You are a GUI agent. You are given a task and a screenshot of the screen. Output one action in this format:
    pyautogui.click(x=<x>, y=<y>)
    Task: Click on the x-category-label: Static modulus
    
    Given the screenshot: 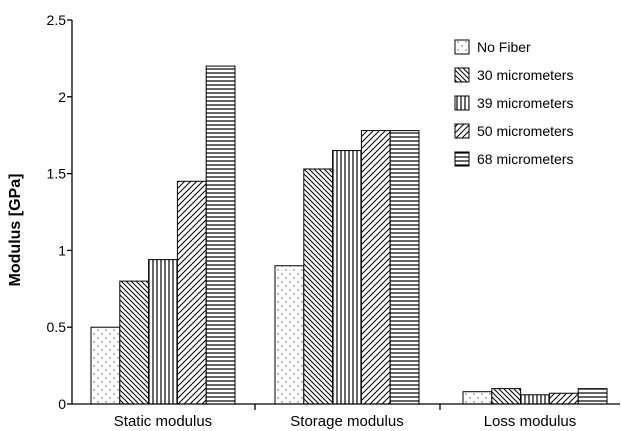 What is the action you would take?
    pyautogui.click(x=163, y=421)
    